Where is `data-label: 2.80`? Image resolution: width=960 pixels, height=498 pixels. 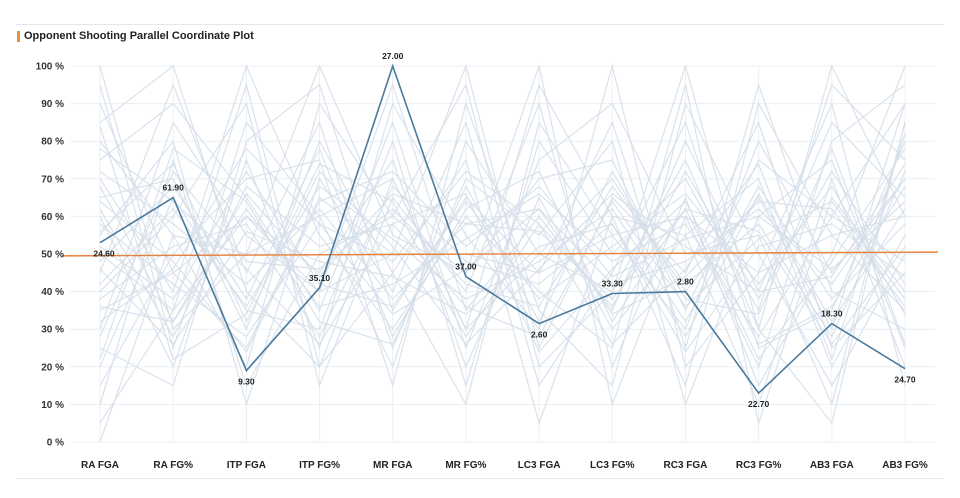 data-label: 2.80 is located at coordinates (685, 282).